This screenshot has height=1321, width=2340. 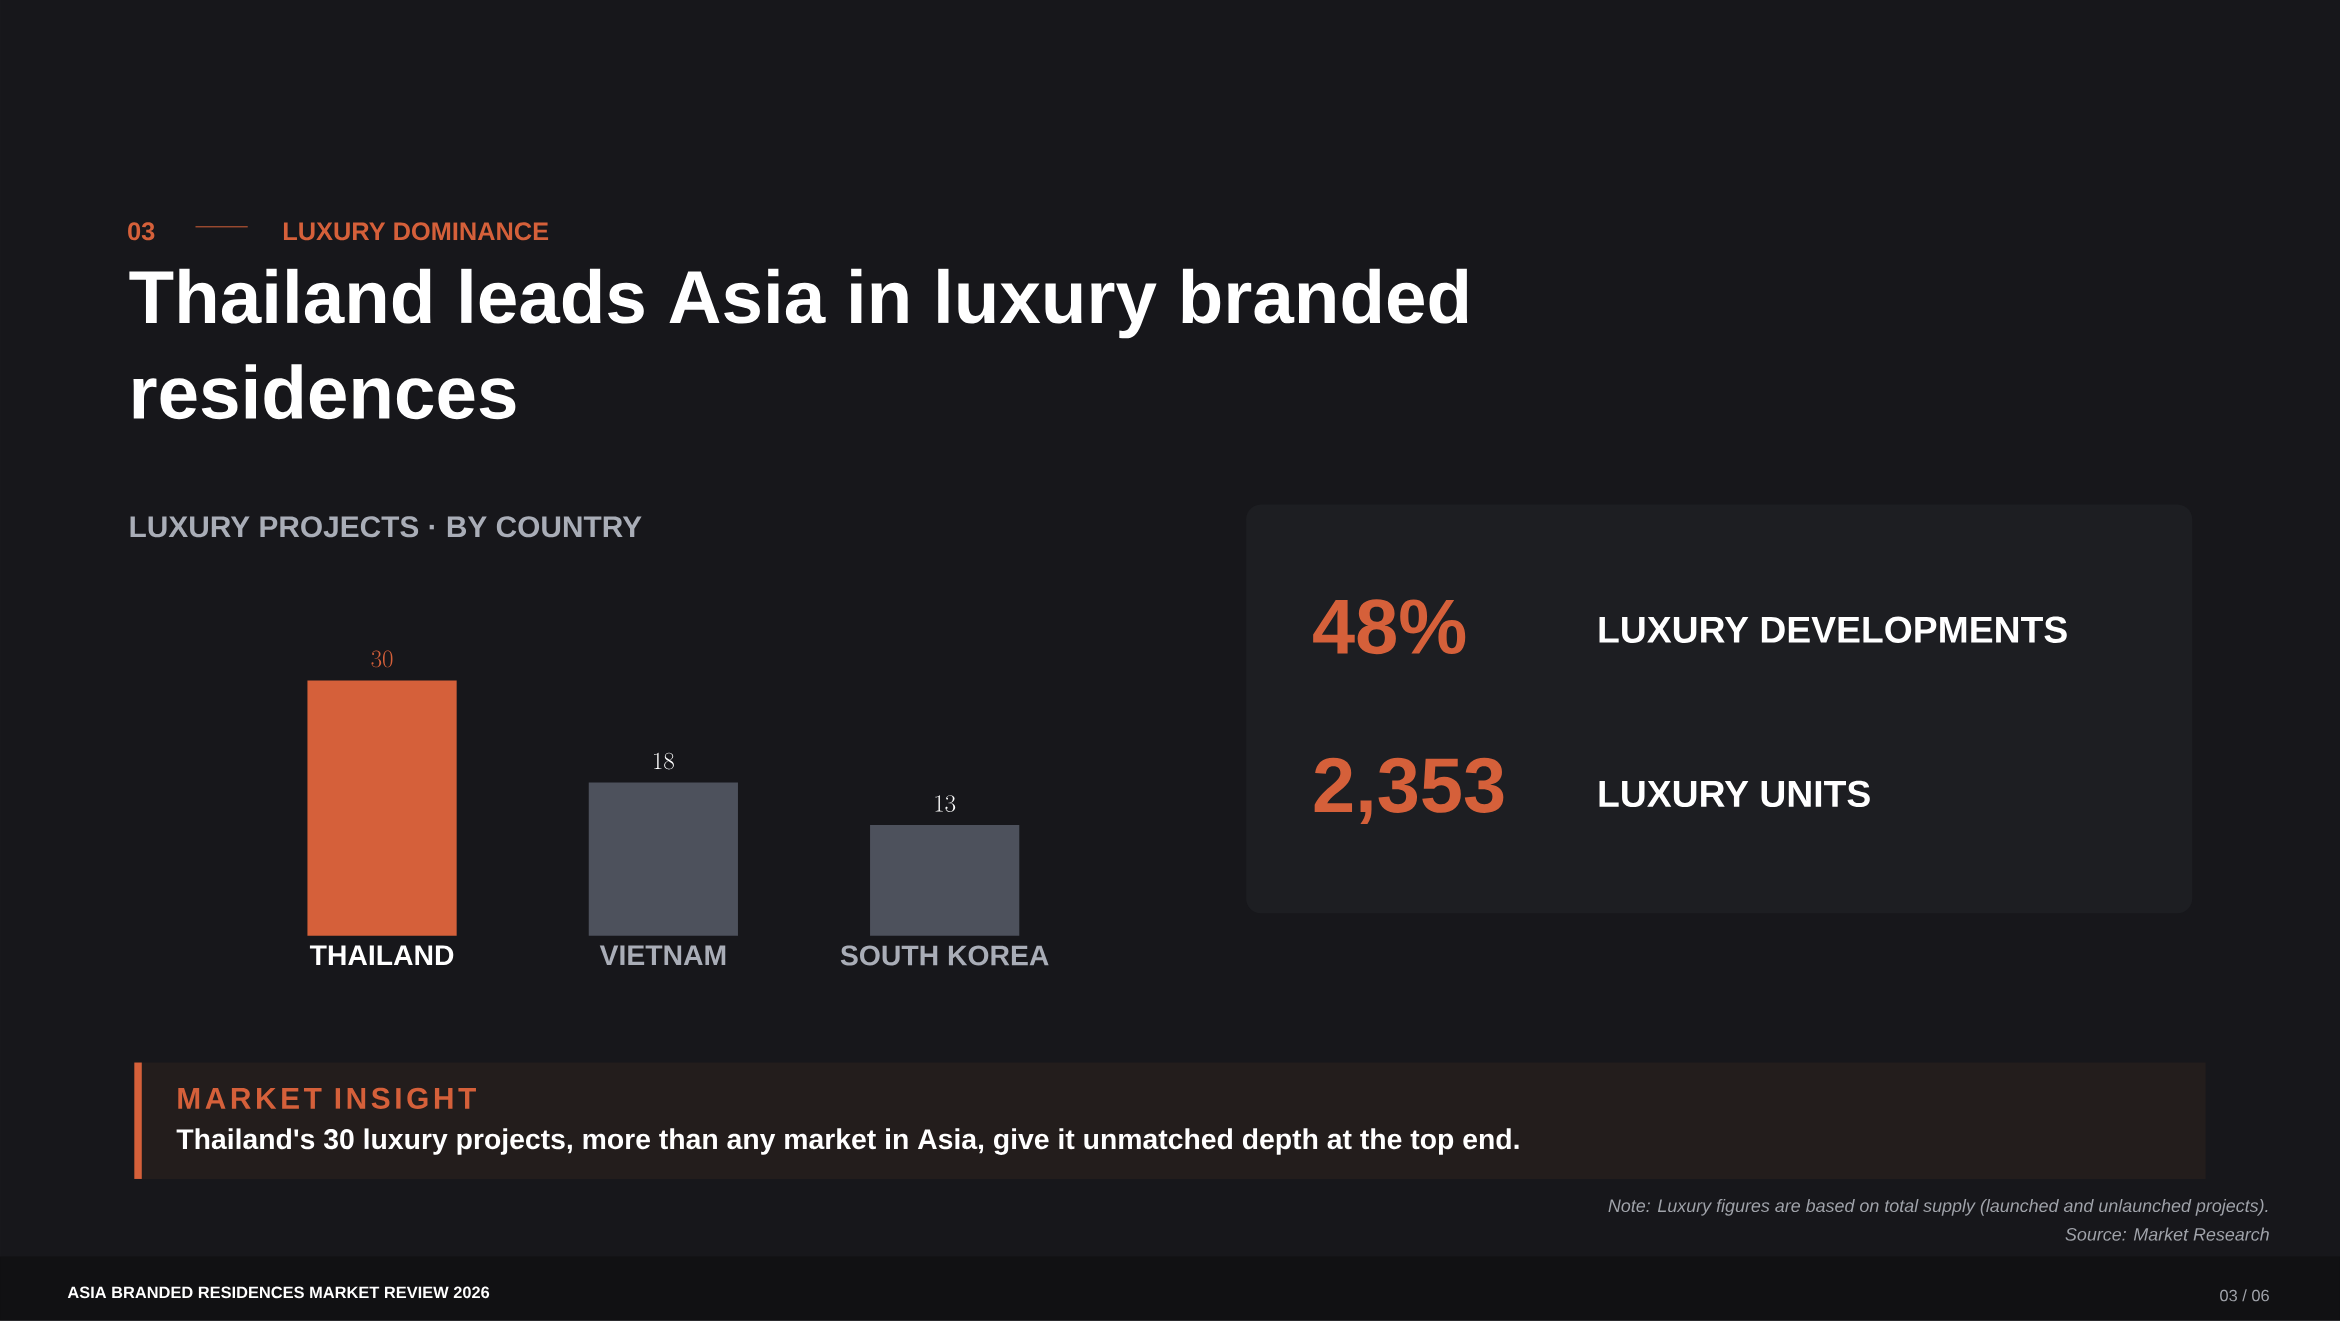 What do you see at coordinates (944, 955) in the screenshot?
I see `x-tick-label: SOUTH KOREA` at bounding box center [944, 955].